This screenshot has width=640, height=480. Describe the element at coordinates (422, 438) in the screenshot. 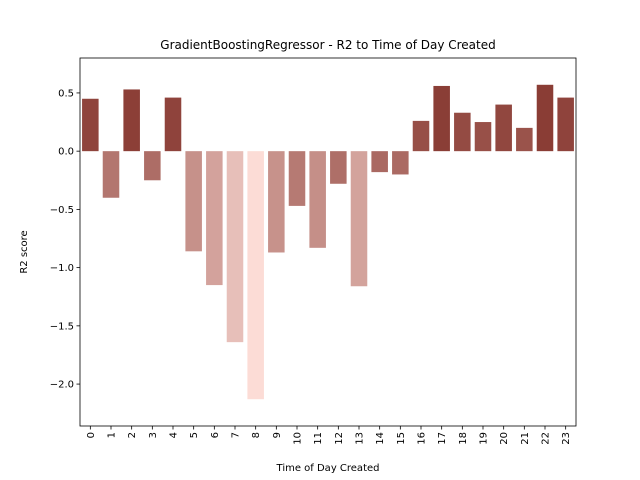

I see `x-tick-label: 16` at that location.